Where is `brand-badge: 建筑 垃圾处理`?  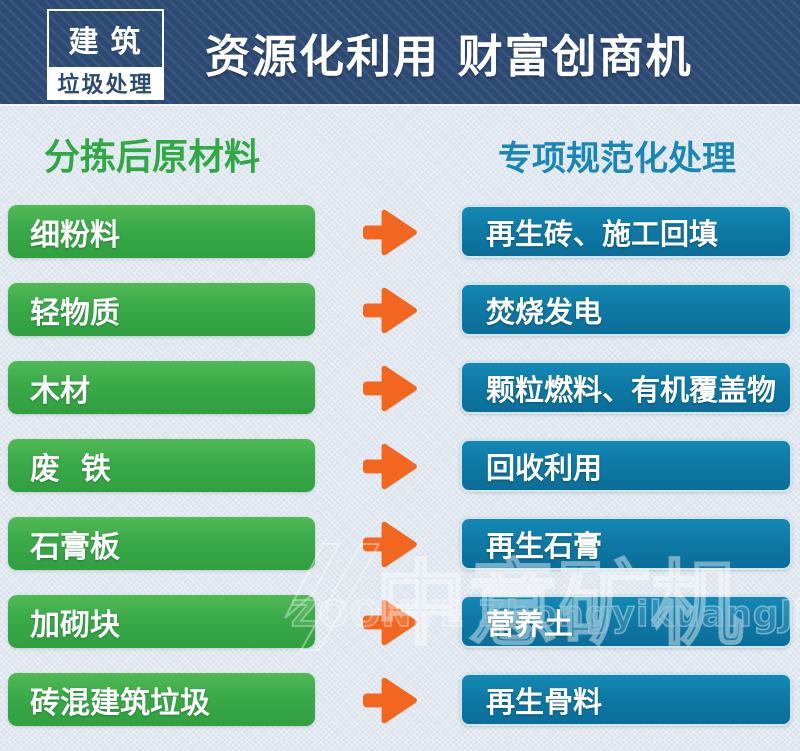
brand-badge: 建筑 垃圾处理 is located at coordinates (105, 54).